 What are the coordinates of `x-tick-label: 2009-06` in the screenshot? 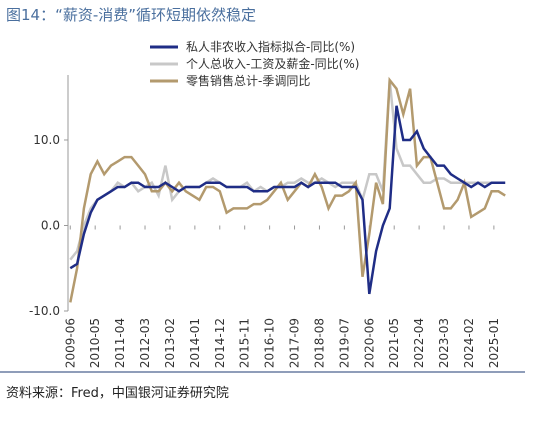 It's located at (70, 343).